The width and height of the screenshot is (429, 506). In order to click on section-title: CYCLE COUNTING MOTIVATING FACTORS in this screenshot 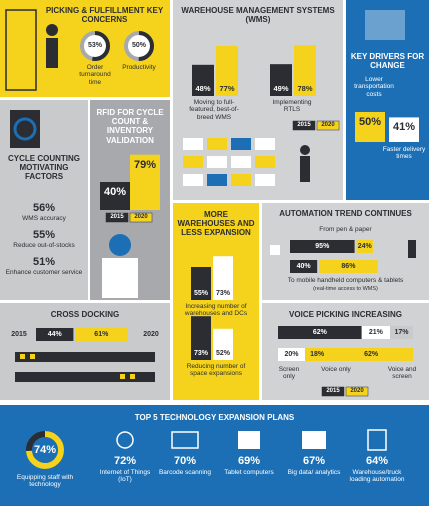, I will do `click(44, 168)`.